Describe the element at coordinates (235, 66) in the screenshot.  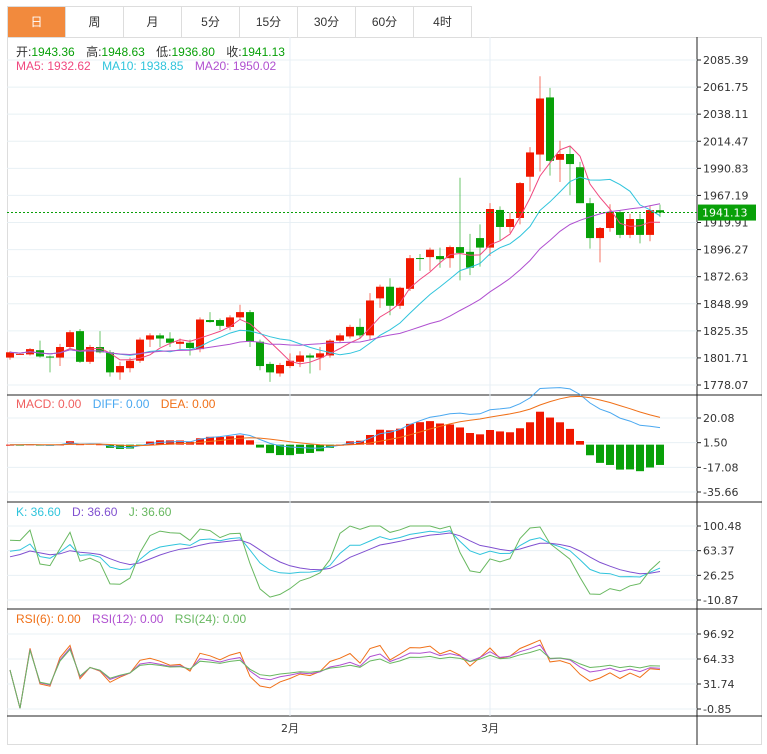
I see `ma20-value: MA20: 1950.02` at that location.